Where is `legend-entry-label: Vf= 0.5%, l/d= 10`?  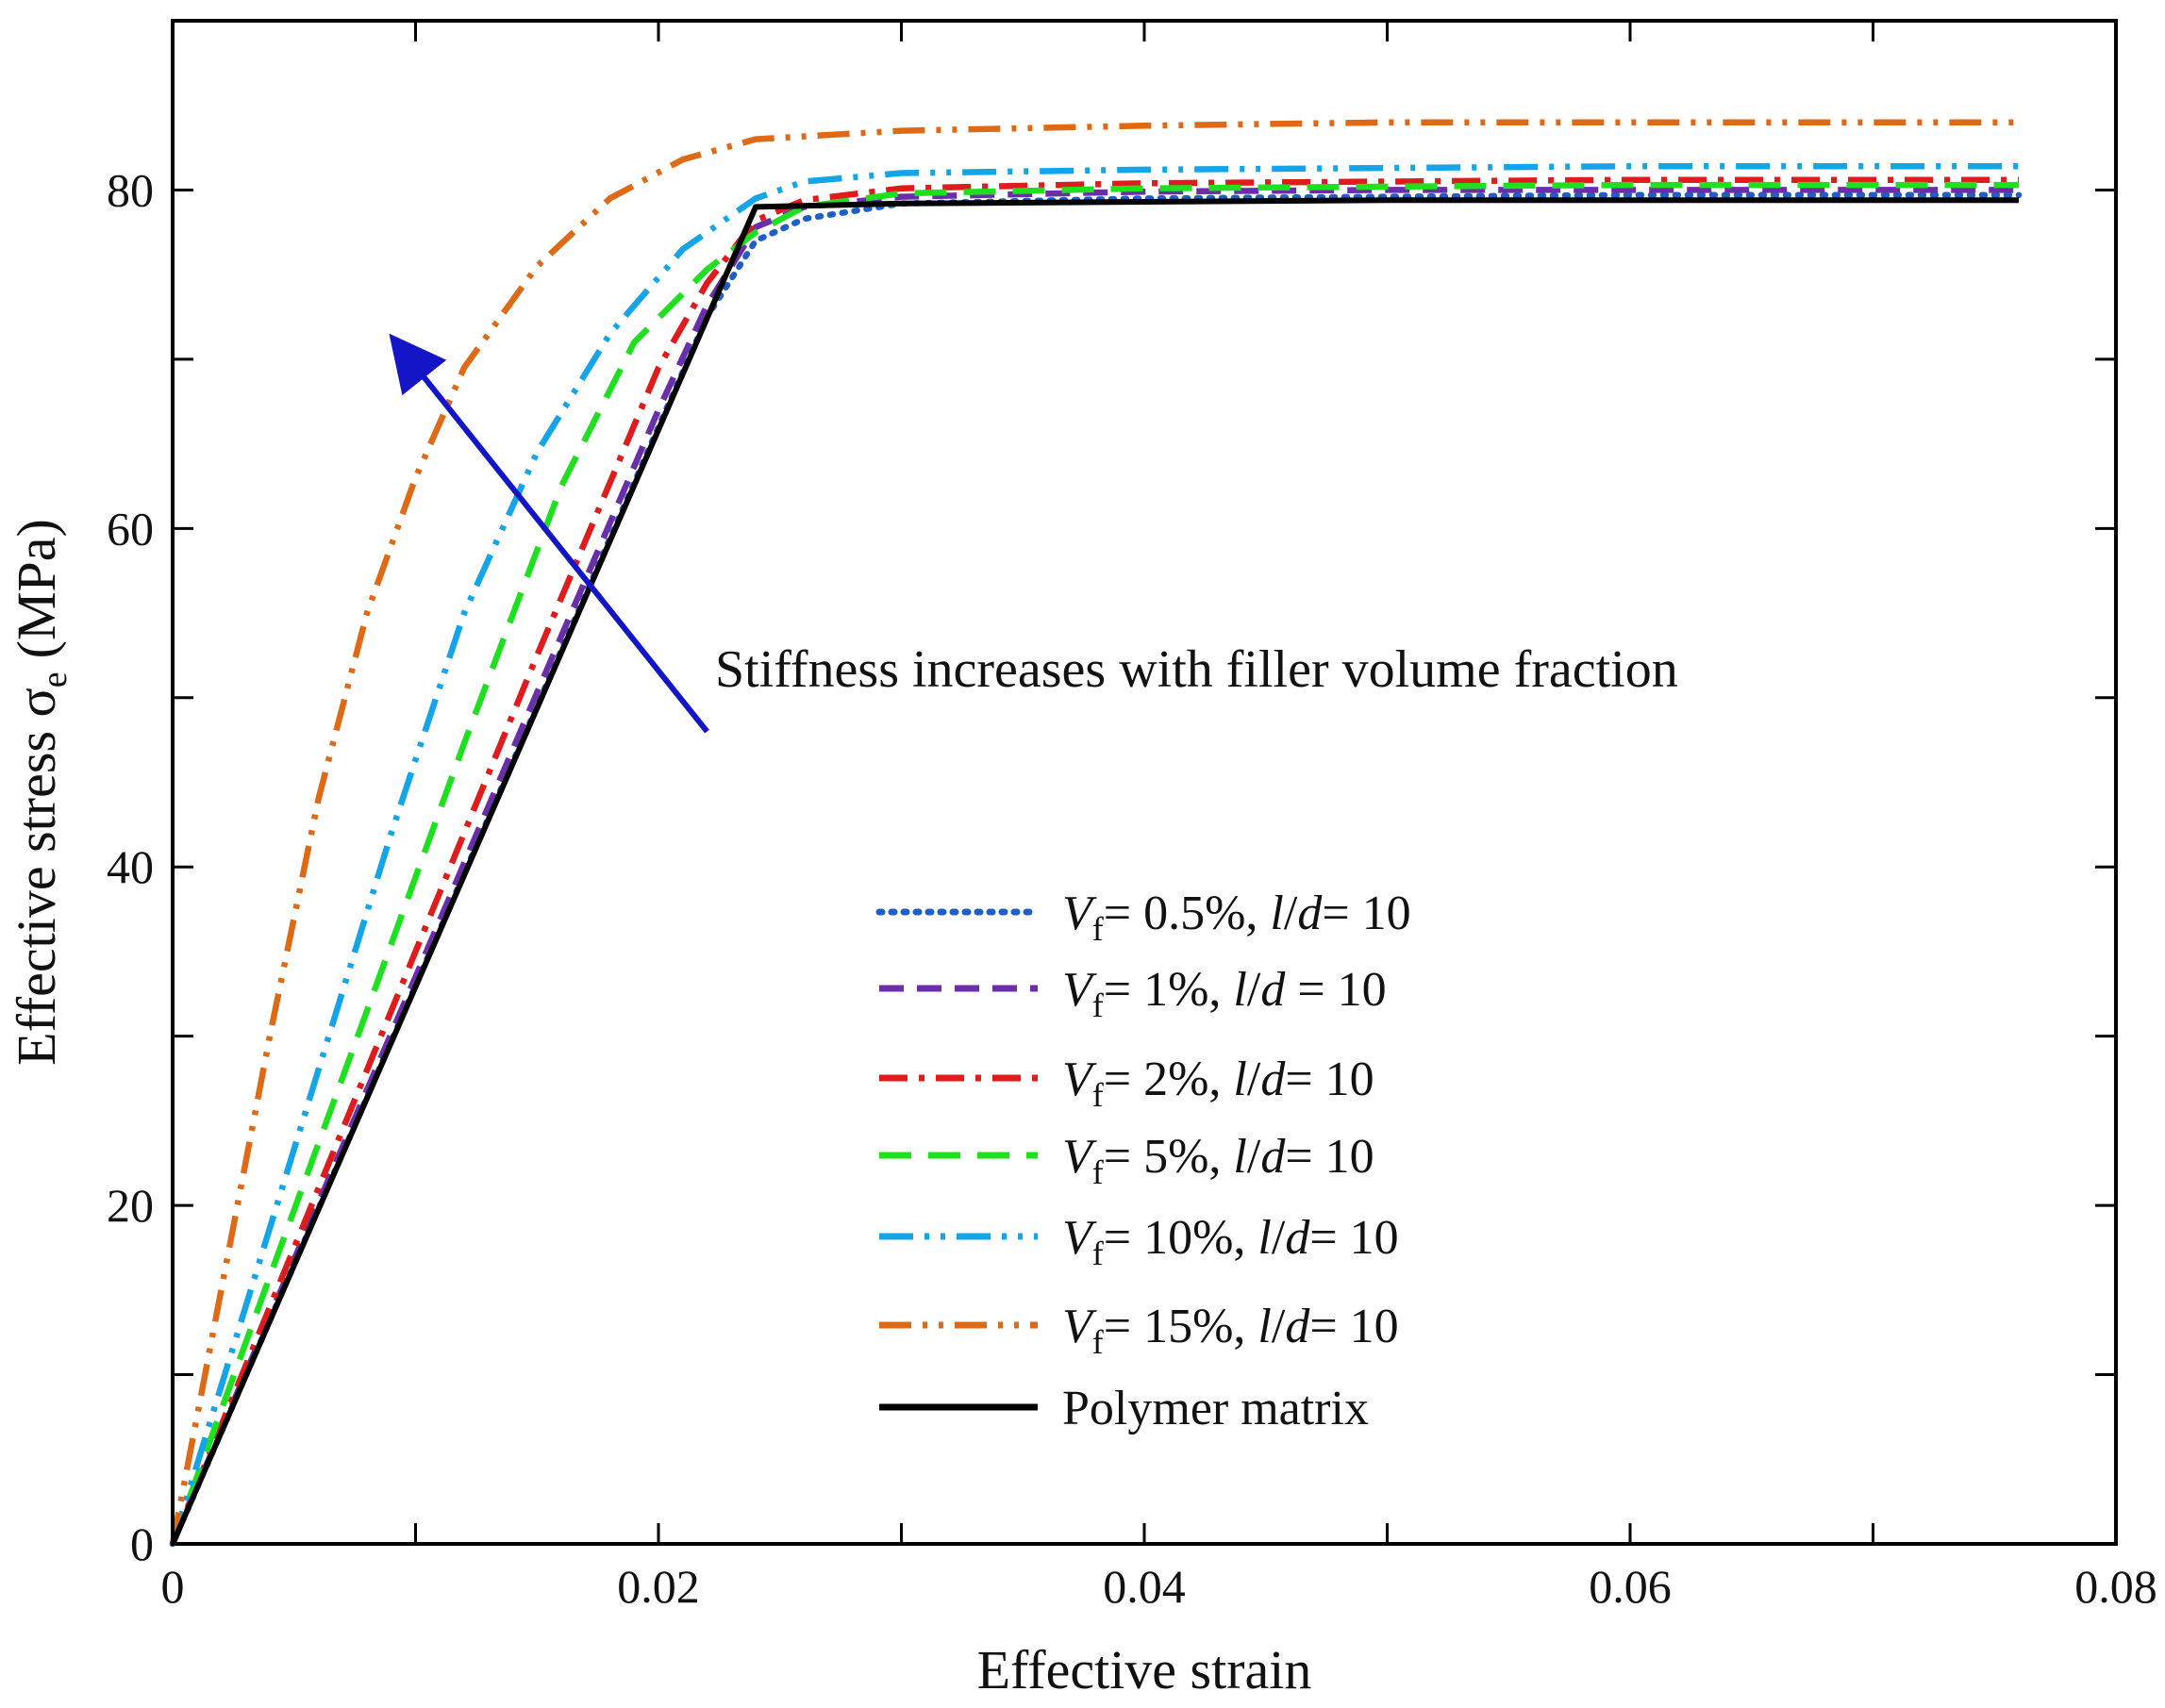 legend-entry-label: Vf= 0.5%, l/d= 10 is located at coordinates (1236, 917).